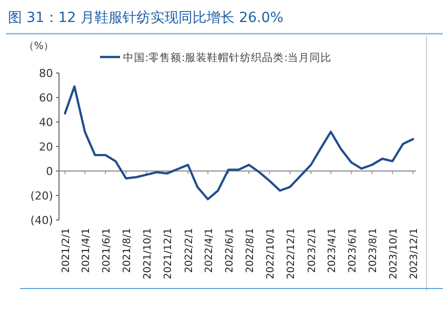 This screenshot has height=320, width=443. Describe the element at coordinates (414, 254) in the screenshot. I see `x-tick-label: 2023/12/1` at that location.